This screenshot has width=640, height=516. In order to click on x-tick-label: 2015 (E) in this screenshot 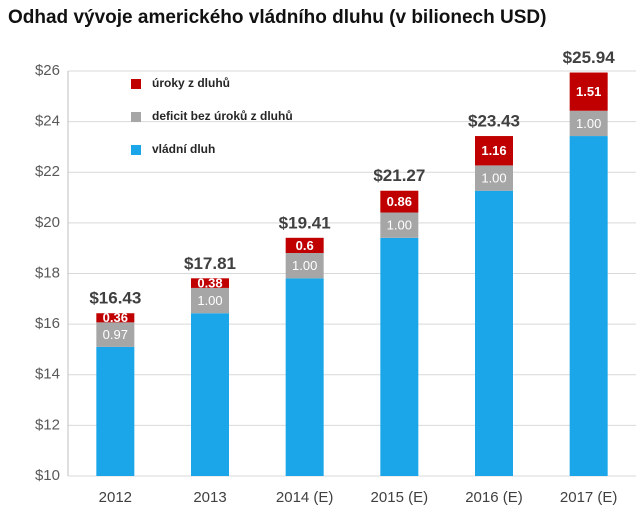, I will do `click(400, 497)`.